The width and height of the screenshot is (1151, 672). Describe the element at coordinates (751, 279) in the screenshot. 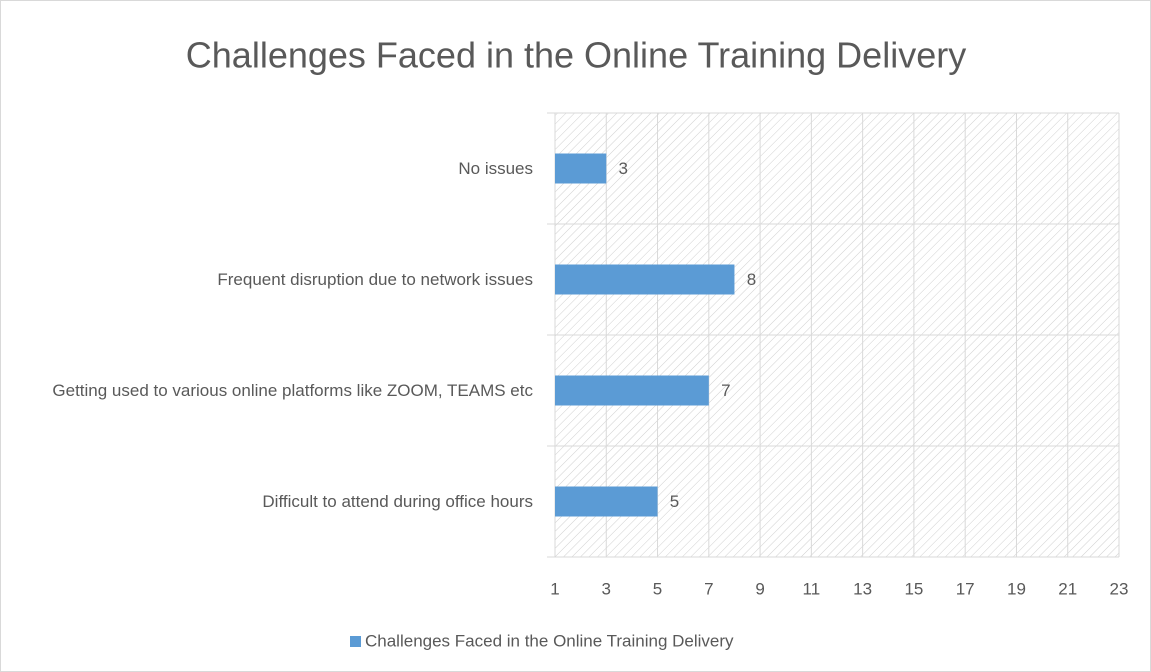

I see `data-label: 8` at that location.